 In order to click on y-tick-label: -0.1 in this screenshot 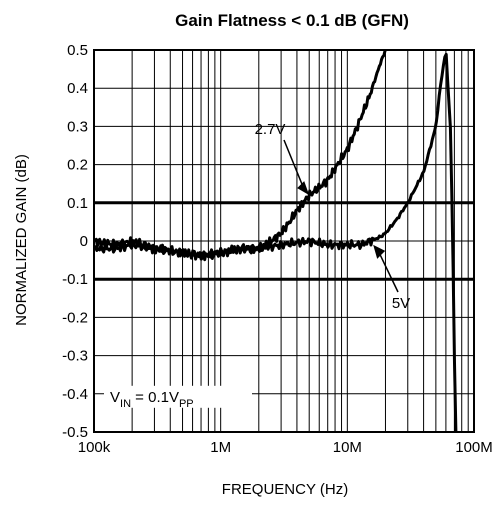, I will do `click(75, 279)`.